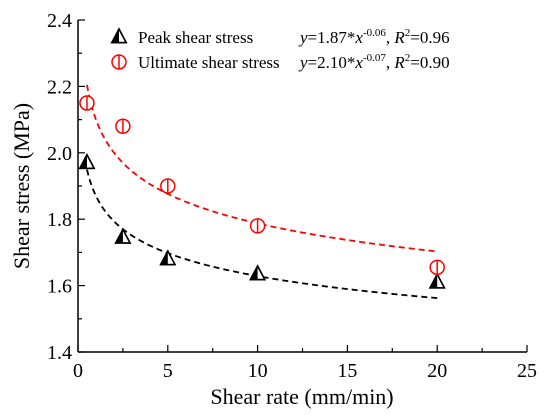  Describe the element at coordinates (66, 187) in the screenshot. I see `y-ticks: 1.4 1.6 1.8 2.0 2.2 2.4` at that location.